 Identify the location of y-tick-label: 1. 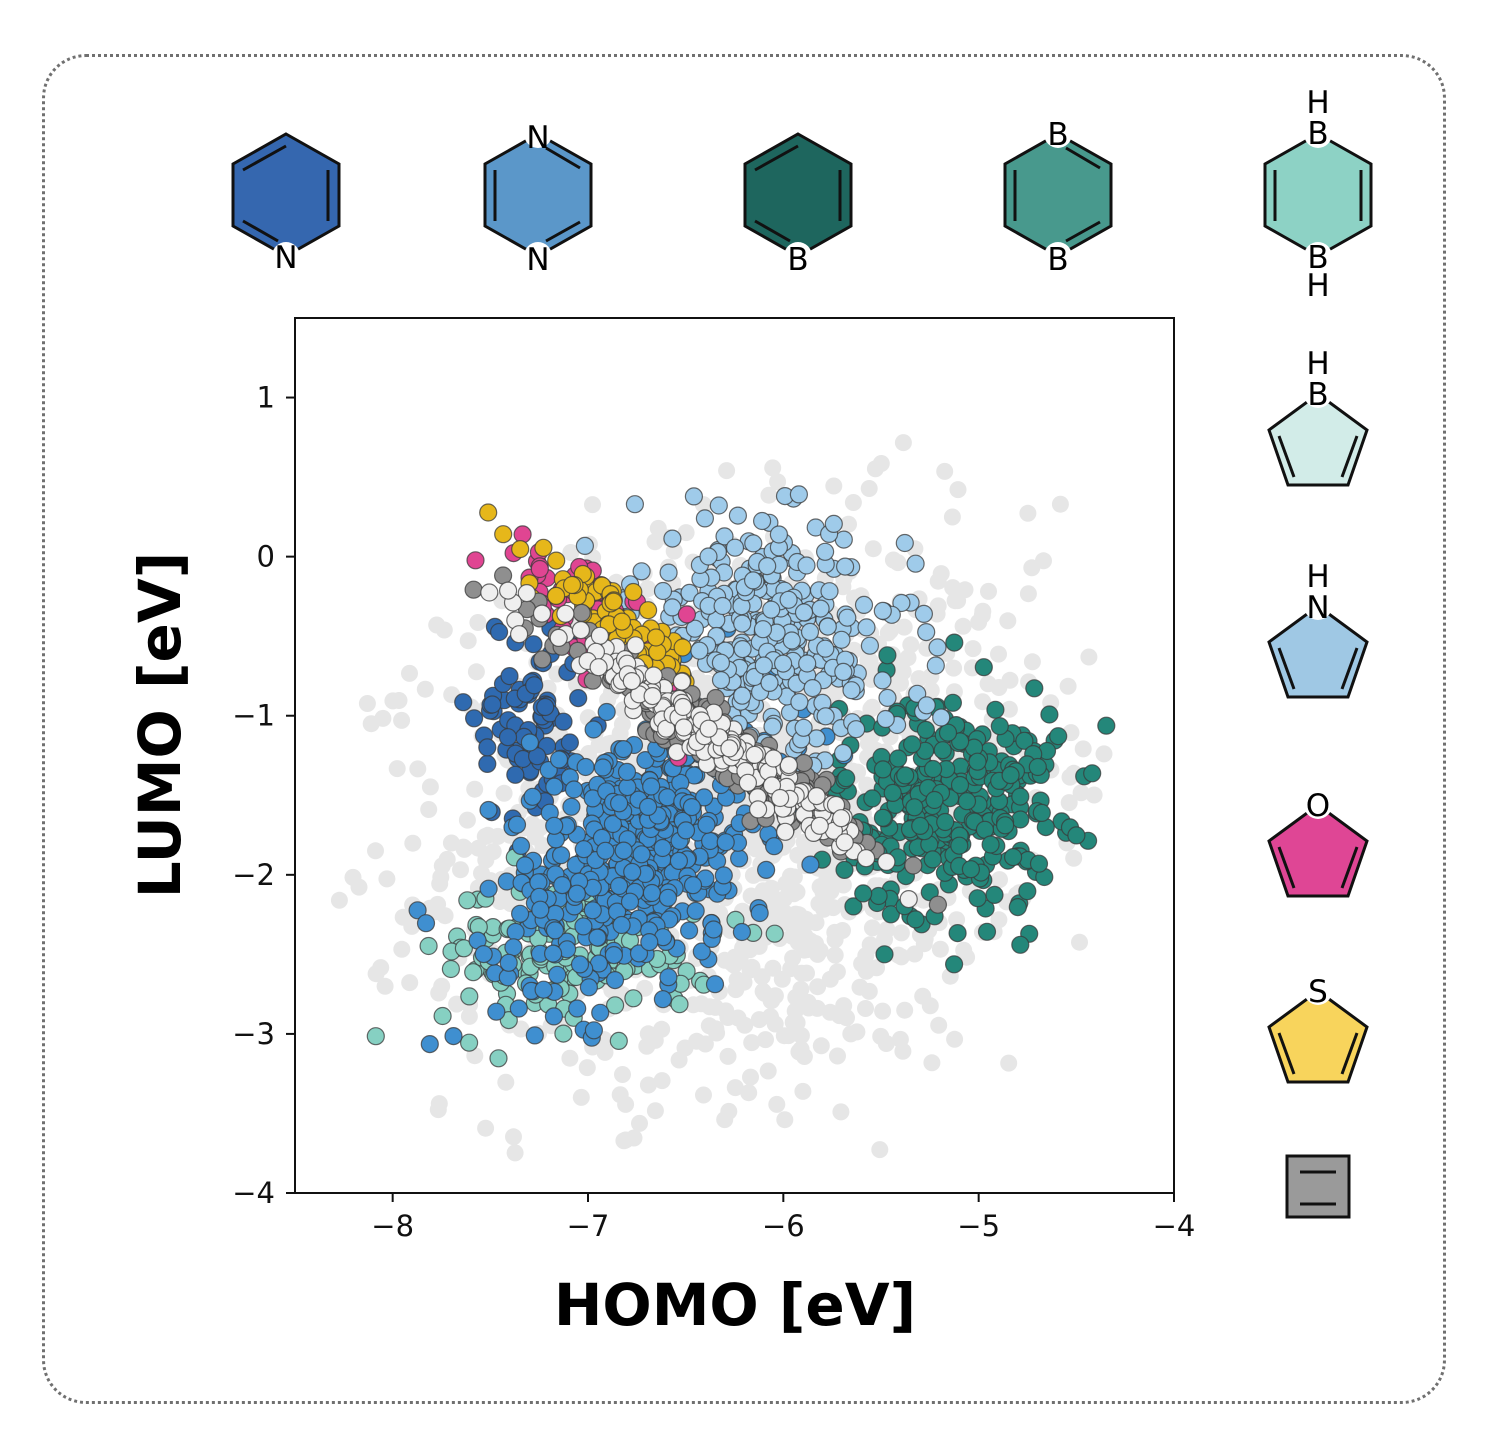
(266, 398).